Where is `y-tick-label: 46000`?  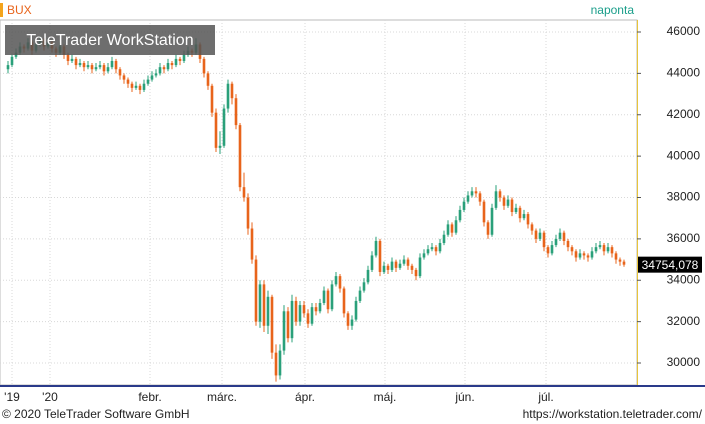
y-tick-label: 46000 is located at coordinates (684, 31).